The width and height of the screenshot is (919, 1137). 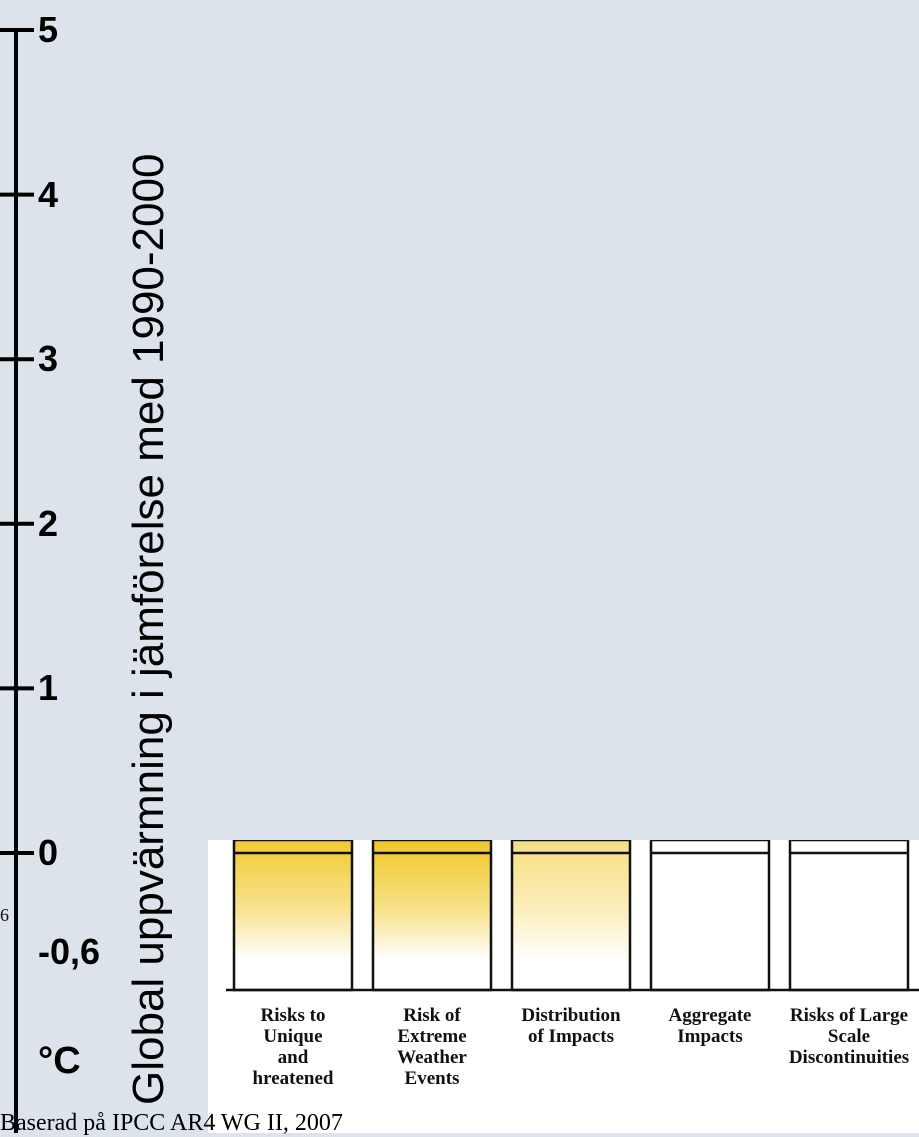 What do you see at coordinates (48, 359) in the screenshot?
I see `y-tick-label: 3` at bounding box center [48, 359].